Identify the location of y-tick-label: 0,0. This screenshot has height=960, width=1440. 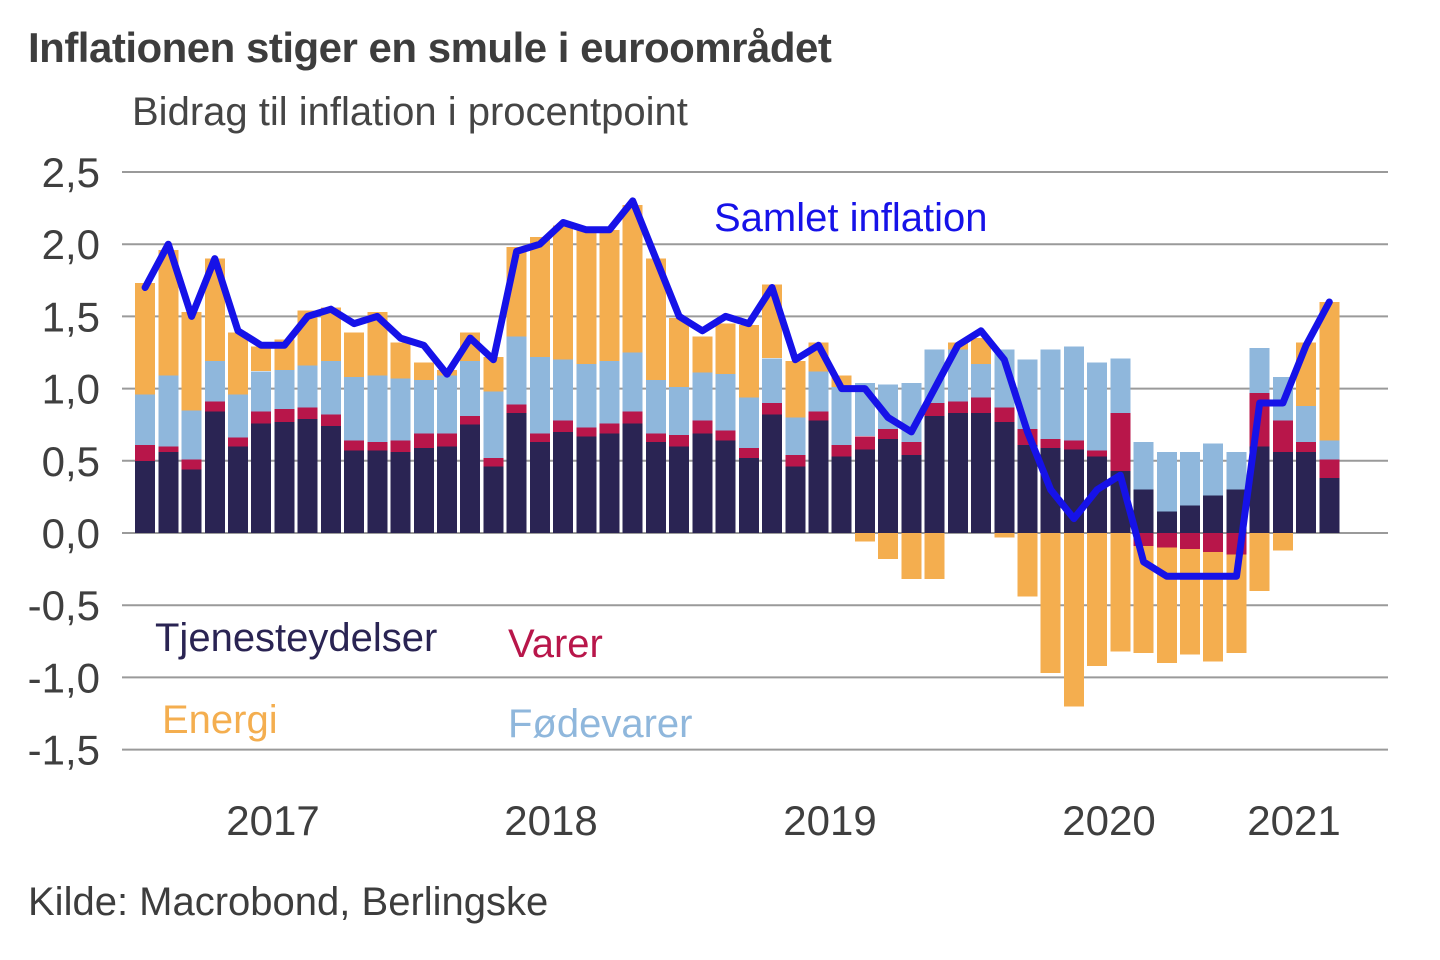
(71, 533).